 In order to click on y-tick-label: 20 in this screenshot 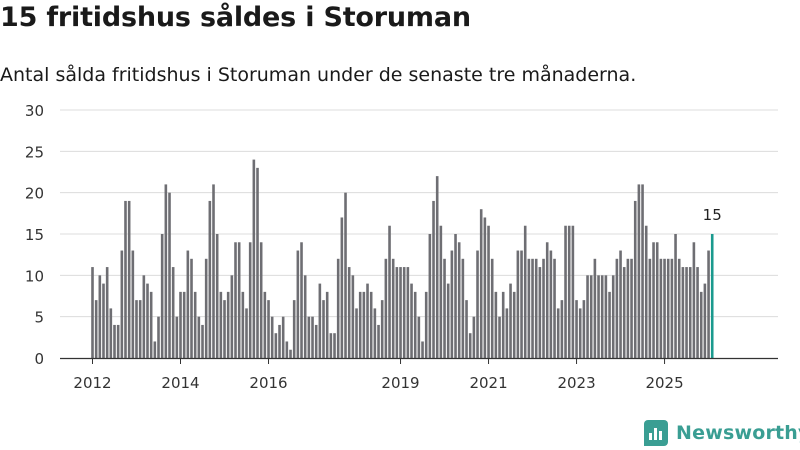, I will do `click(34, 194)`.